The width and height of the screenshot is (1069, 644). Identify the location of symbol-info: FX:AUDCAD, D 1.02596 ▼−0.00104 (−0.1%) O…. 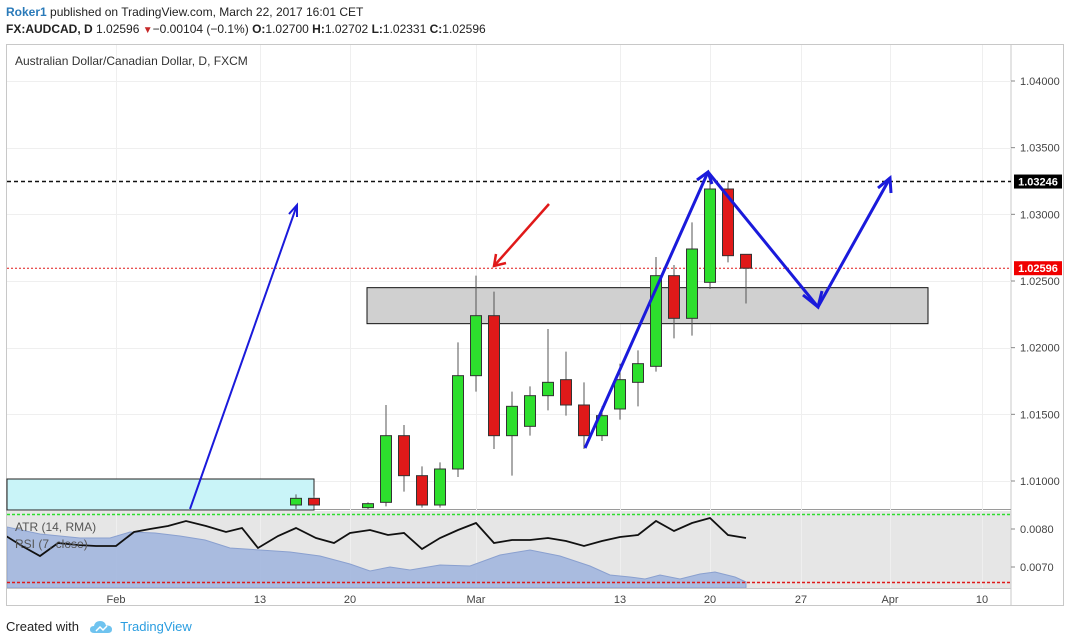
(246, 29).